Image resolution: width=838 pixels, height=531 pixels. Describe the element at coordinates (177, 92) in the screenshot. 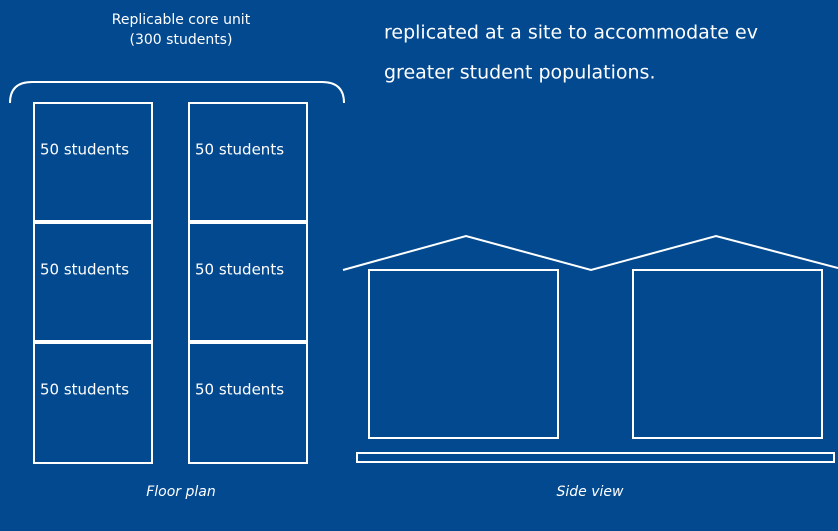

I see `brace` at that location.